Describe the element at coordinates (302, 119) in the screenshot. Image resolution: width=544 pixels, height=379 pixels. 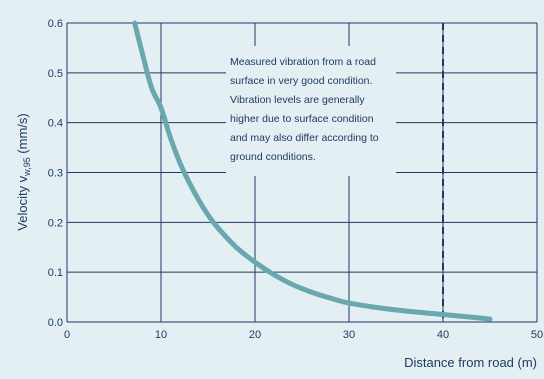
I see `annotation-line: higher due to surface condition` at that location.